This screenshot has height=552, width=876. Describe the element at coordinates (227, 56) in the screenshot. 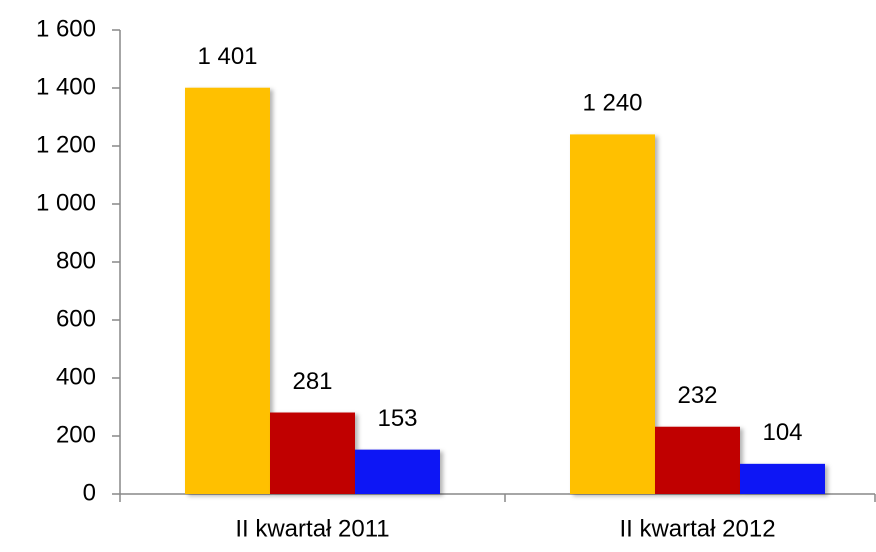

I see `data-label: 1 401` at that location.